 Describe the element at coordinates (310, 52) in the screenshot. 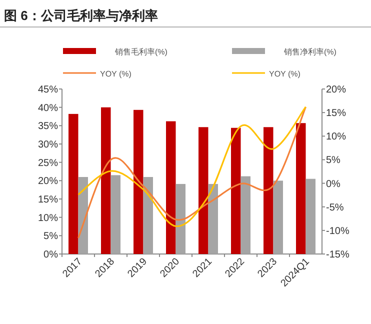

I see `legend-label: 销售净利率(%)` at that location.